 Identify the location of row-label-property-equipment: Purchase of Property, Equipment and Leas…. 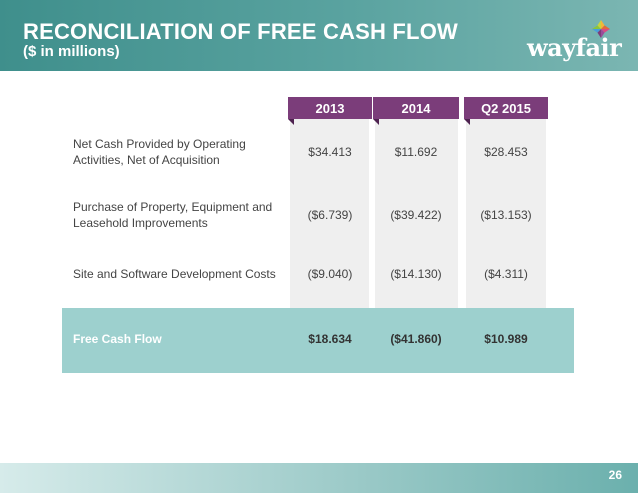
(173, 215).